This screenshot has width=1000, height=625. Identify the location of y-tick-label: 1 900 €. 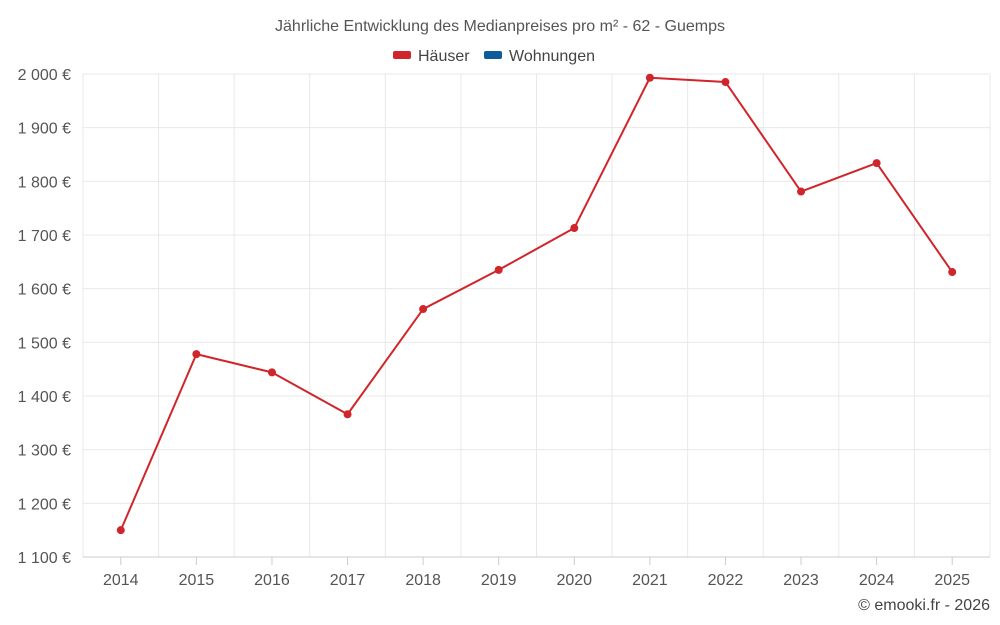
(44, 129).